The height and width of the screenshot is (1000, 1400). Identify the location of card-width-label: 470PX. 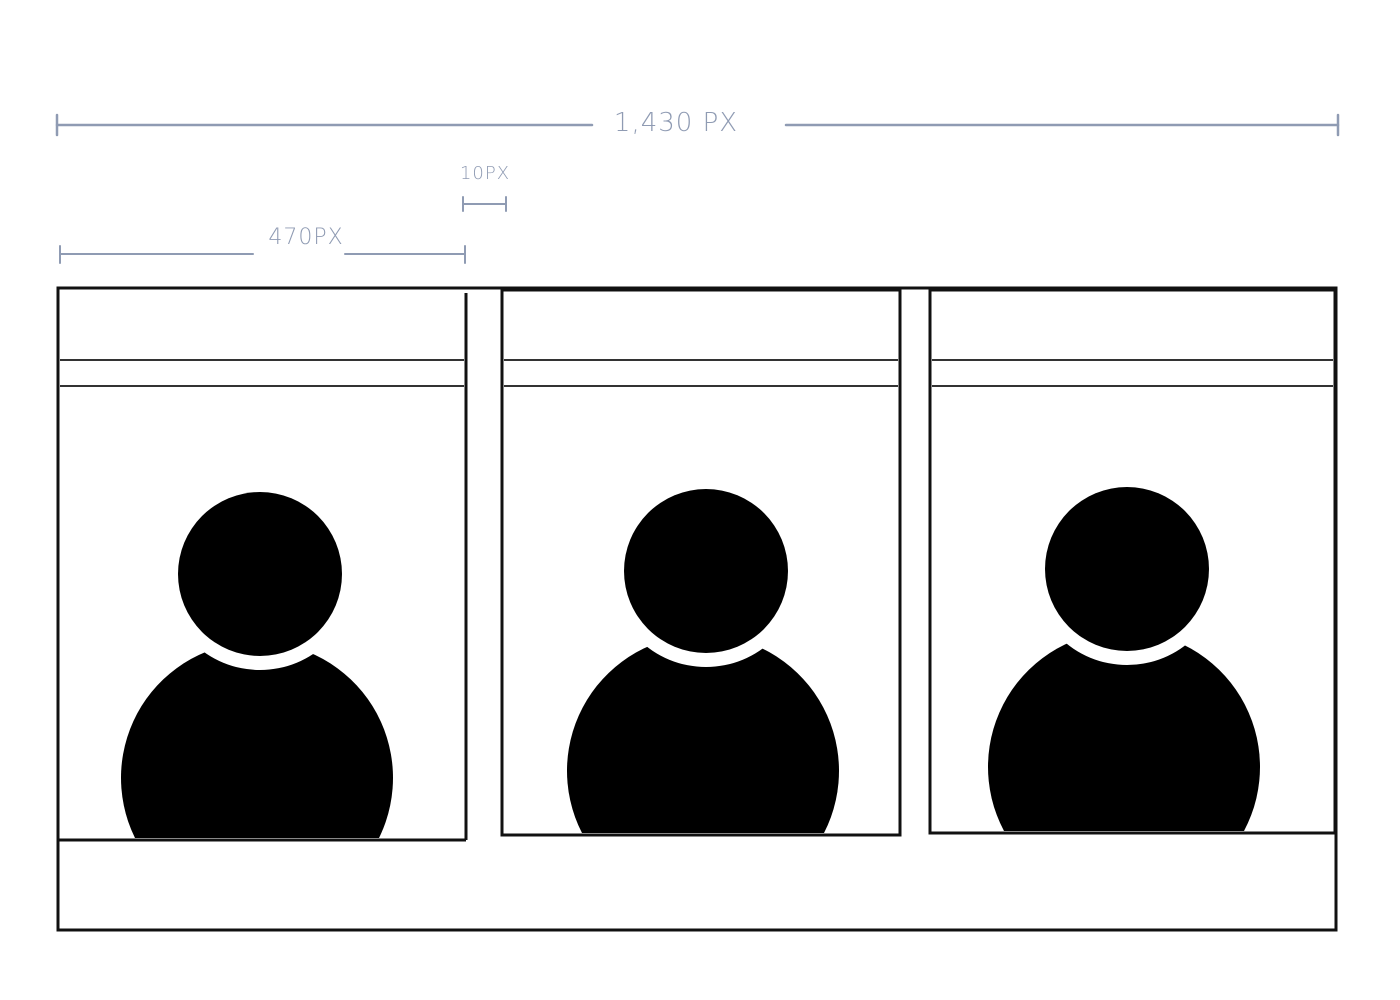
(305, 237).